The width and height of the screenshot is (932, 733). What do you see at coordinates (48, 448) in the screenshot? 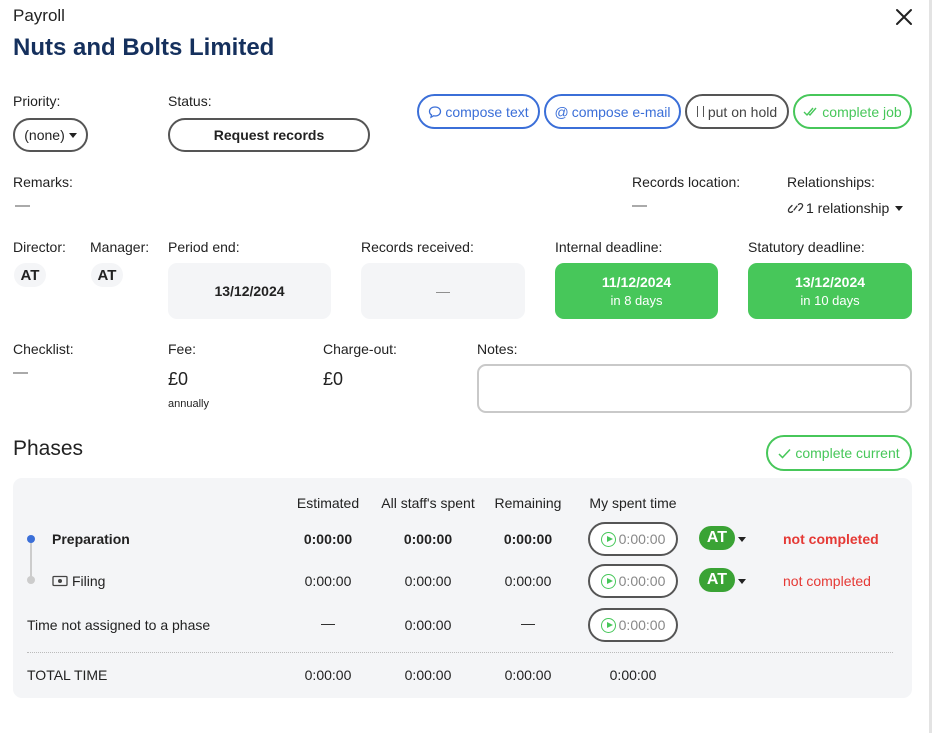
I see `phases-title: Phases` at bounding box center [48, 448].